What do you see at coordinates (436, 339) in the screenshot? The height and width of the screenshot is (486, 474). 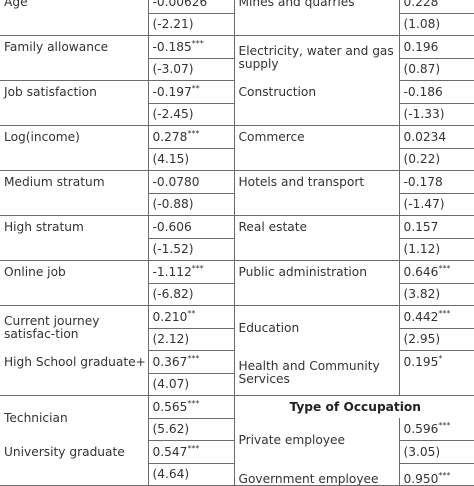 I see `t-statistic: (2.95)` at bounding box center [436, 339].